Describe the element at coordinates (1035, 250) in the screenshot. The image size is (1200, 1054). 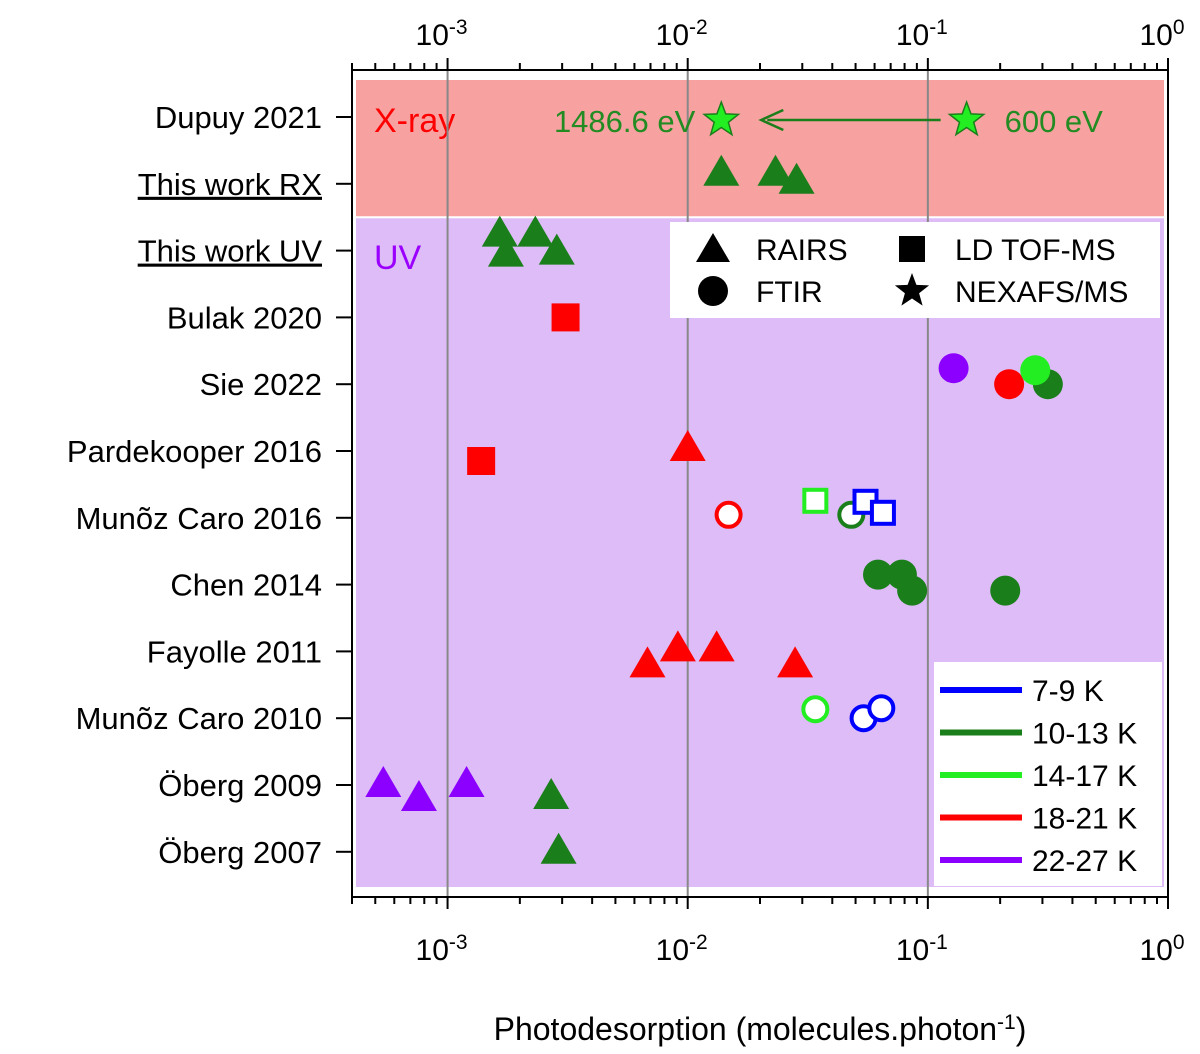
I see `legend-label: LD TOF-MS` at that location.